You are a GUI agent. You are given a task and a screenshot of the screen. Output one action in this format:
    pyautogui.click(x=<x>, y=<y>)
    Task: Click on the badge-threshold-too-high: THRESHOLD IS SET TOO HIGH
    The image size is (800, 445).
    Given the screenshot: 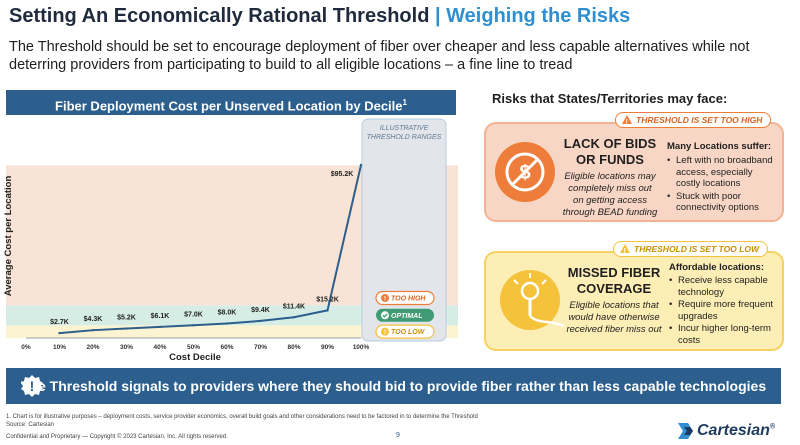 What is the action you would take?
    pyautogui.click(x=693, y=121)
    